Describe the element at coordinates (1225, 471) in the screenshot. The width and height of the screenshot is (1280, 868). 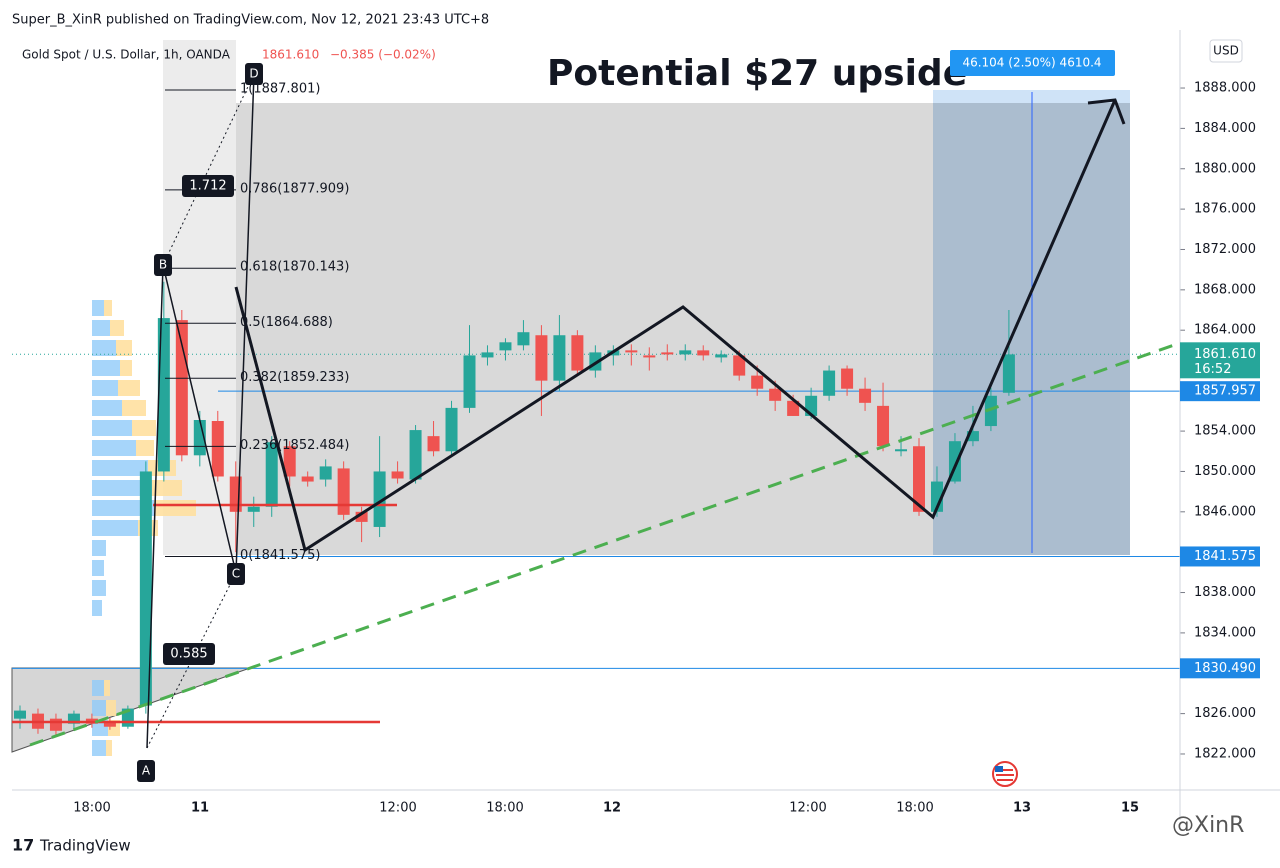
I see `y-tick-label: 1850.000` at that location.